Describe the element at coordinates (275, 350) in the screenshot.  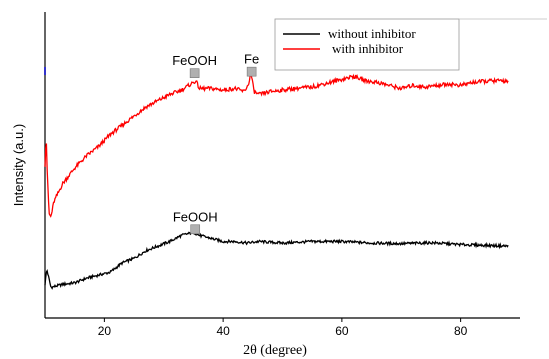
I see `x-axis-label: 2θ (degree)` at that location.